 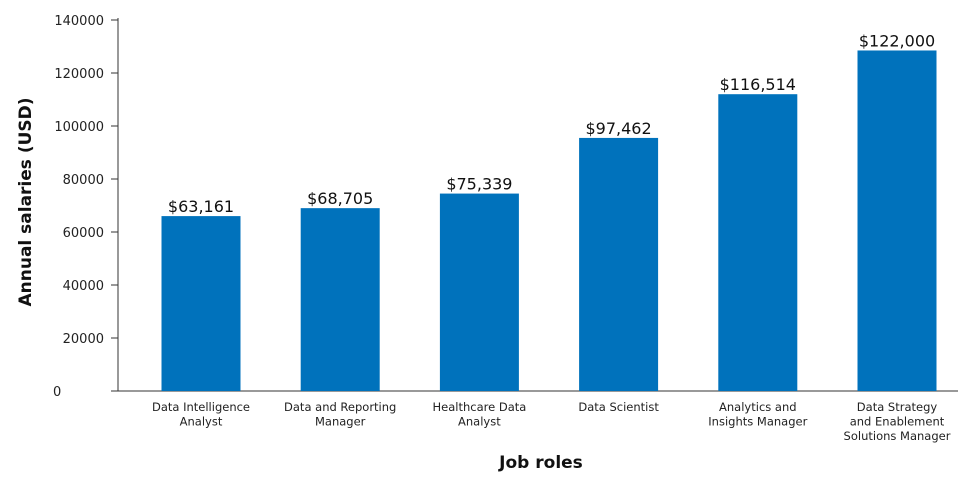 I want to click on y-tick-label: 120000, so click(x=79, y=74).